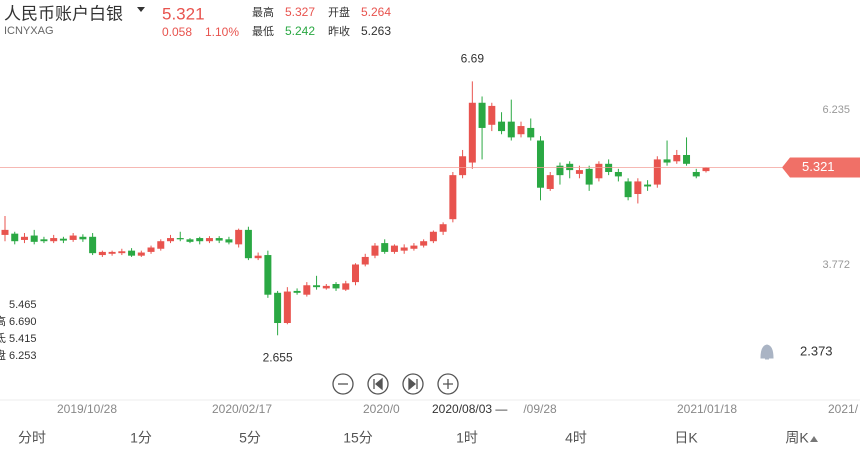 The height and width of the screenshot is (458, 860). I want to click on stat-label: 最高, so click(263, 12).